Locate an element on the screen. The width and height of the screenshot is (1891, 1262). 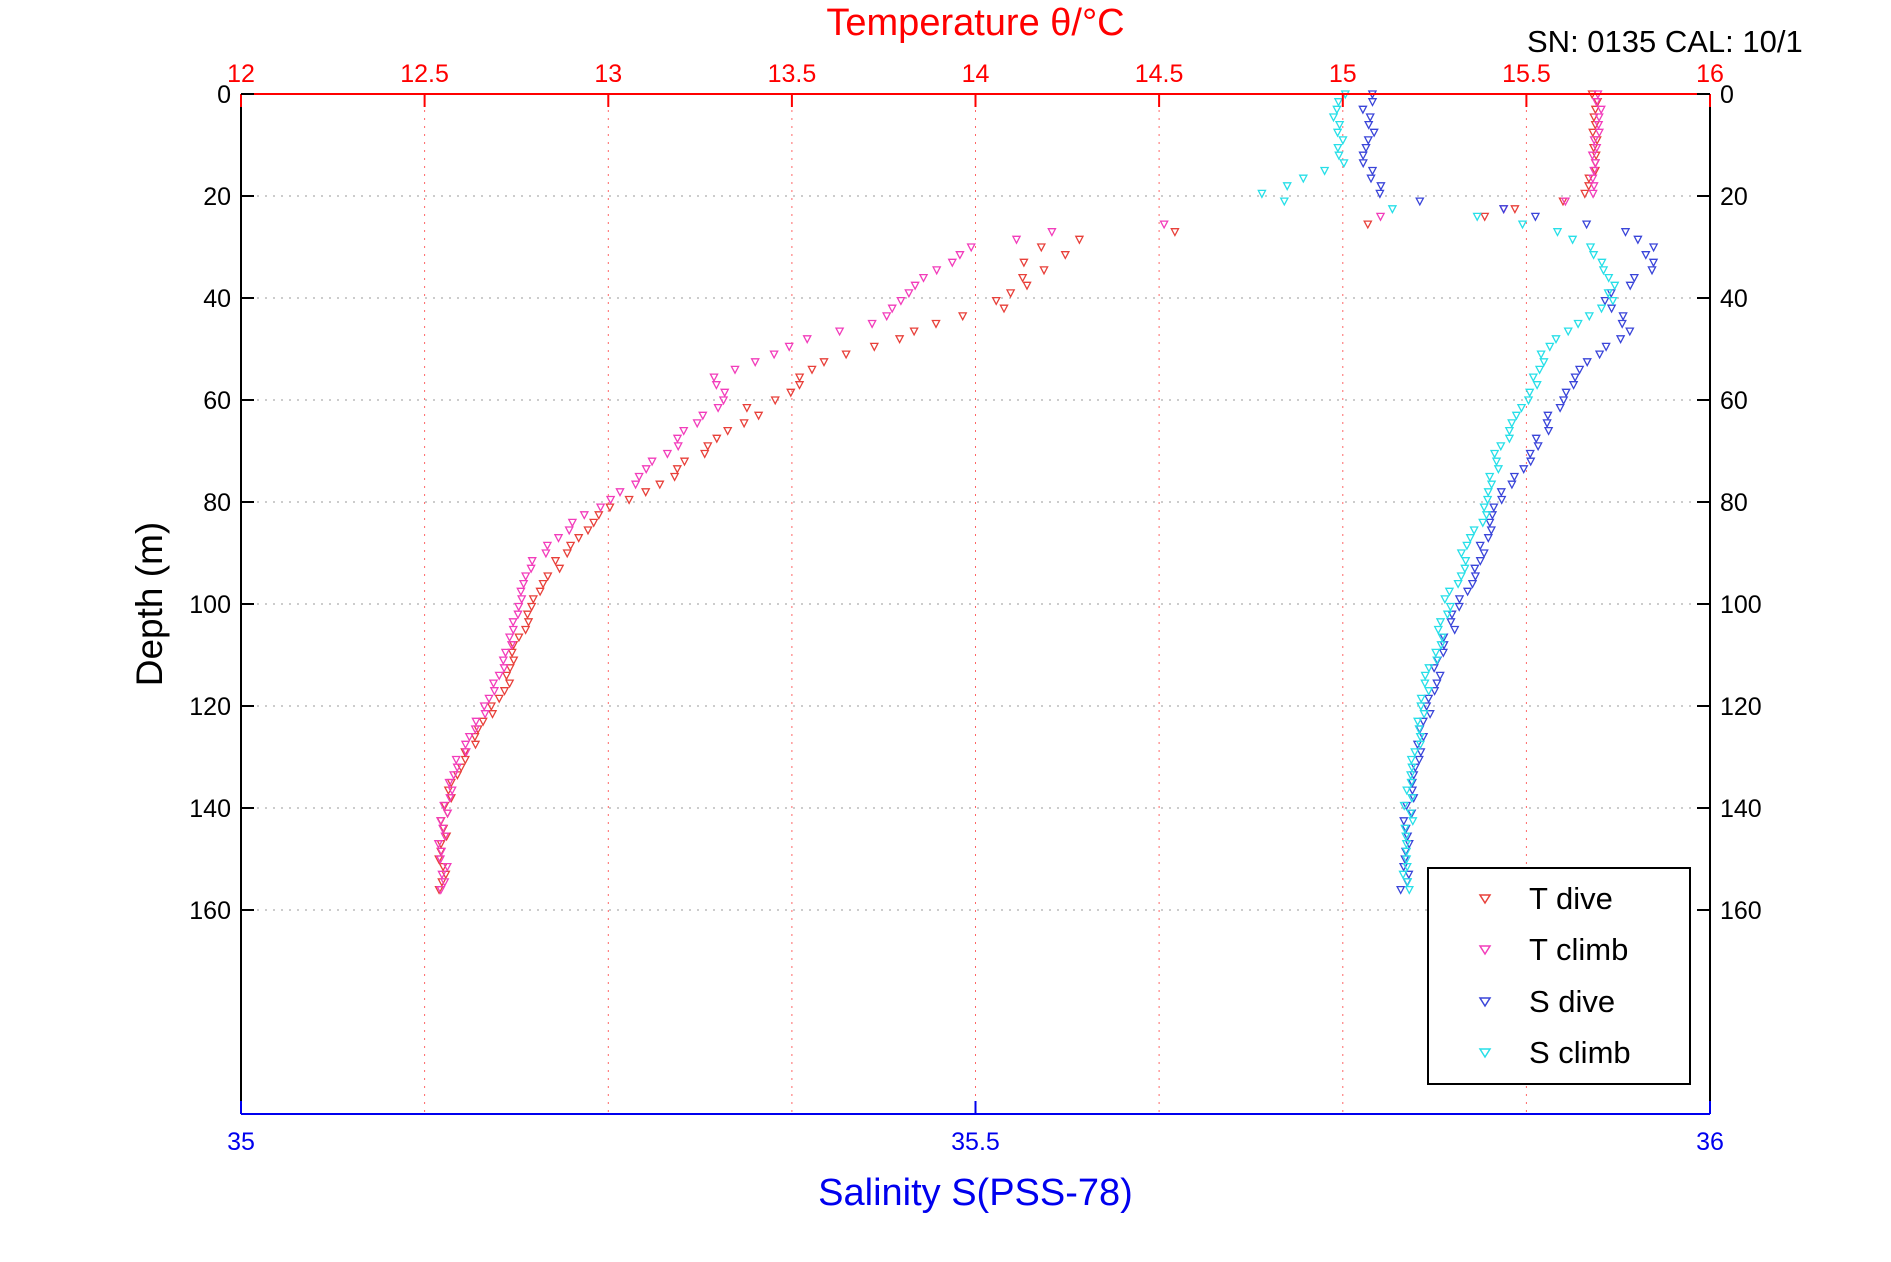
depth-tick-label-right: 40 is located at coordinates (1734, 299).